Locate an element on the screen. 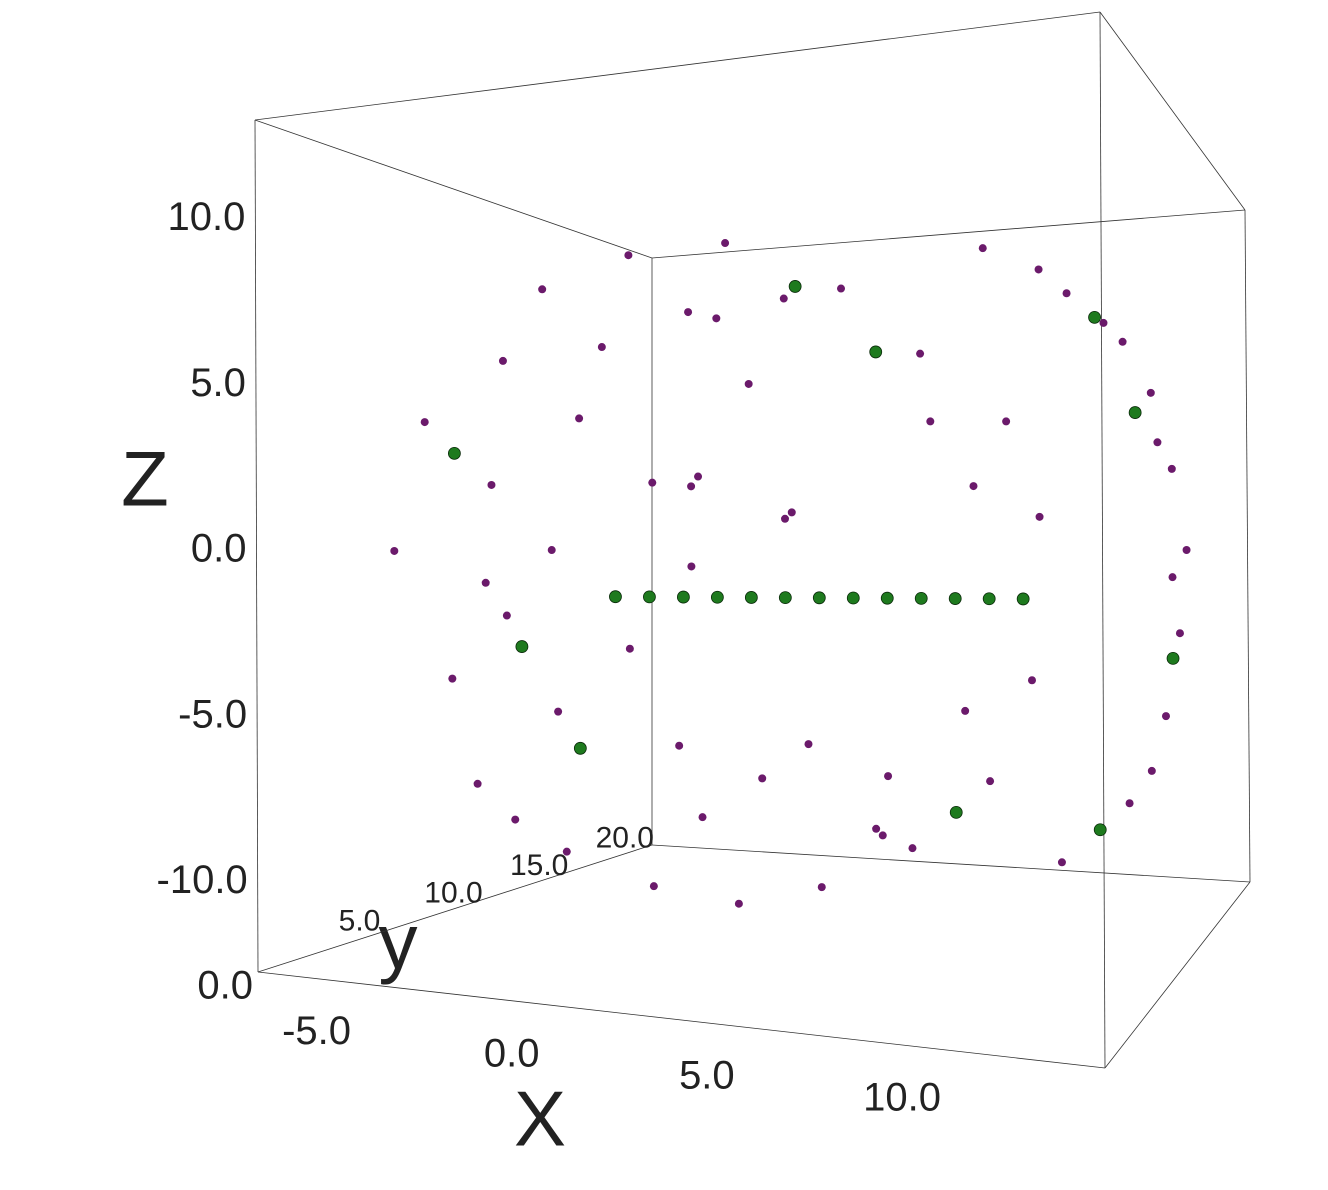 The width and height of the screenshot is (1328, 1190). z-tick-label: 5.0 is located at coordinates (218, 383).